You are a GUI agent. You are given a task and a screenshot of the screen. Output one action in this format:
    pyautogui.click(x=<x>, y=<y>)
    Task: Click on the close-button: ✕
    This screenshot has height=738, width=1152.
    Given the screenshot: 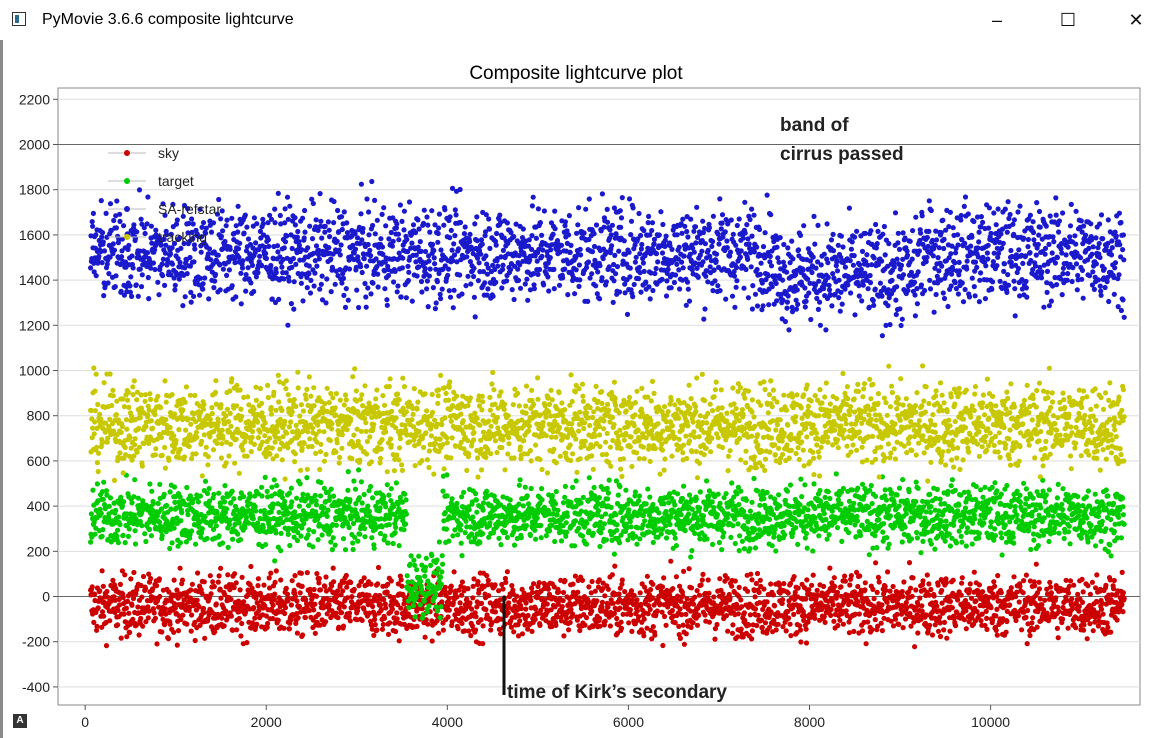 What is the action you would take?
    pyautogui.click(x=1136, y=19)
    